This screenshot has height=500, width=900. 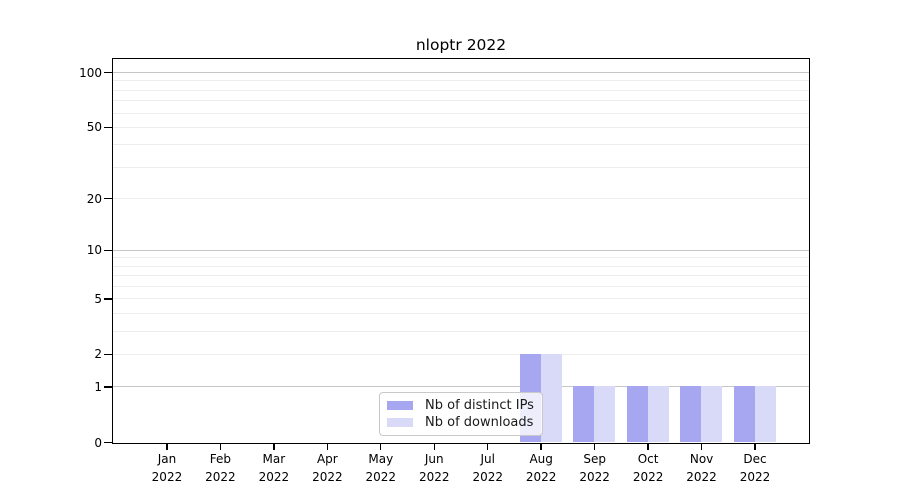 I want to click on bar-aug-downloads, so click(x=551, y=397).